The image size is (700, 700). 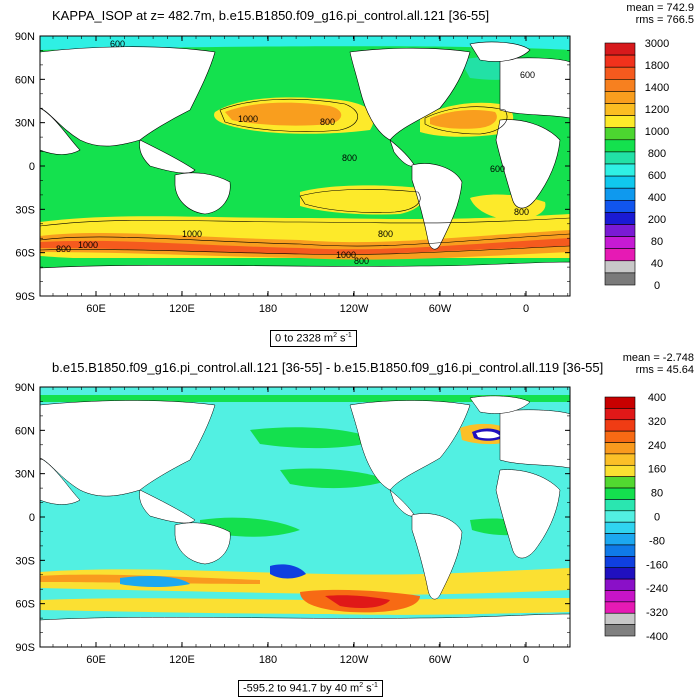 What do you see at coordinates (657, 176) in the screenshot?
I see `colorbar-label: 600` at bounding box center [657, 176].